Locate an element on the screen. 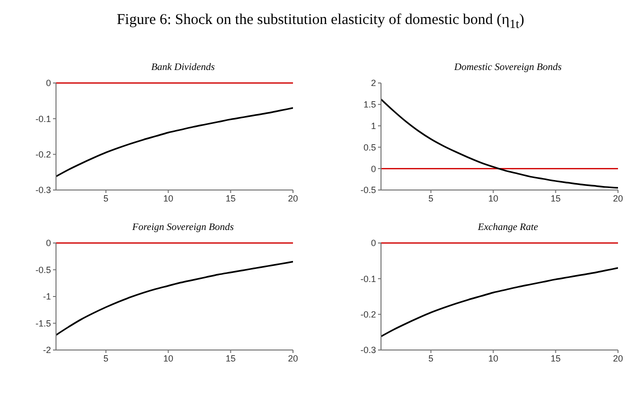 The height and width of the screenshot is (395, 641). y-tick-label: 0.5 is located at coordinates (369, 147).